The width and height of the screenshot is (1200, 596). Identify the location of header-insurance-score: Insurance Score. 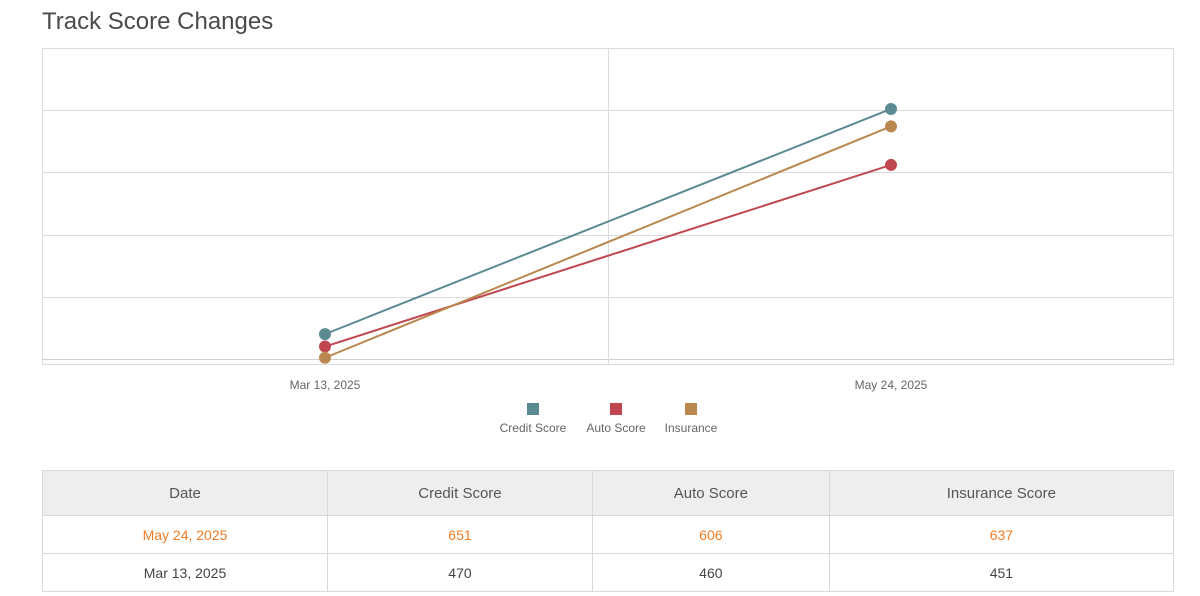
(1001, 493).